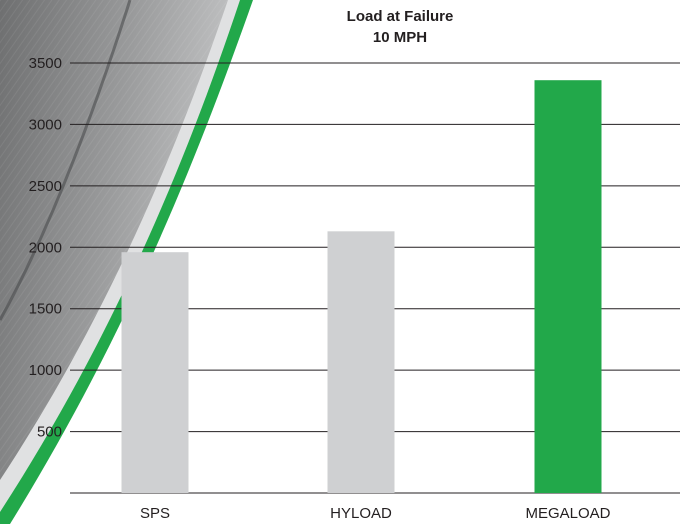  What do you see at coordinates (49, 432) in the screenshot?
I see `y-tick-label: 500` at bounding box center [49, 432].